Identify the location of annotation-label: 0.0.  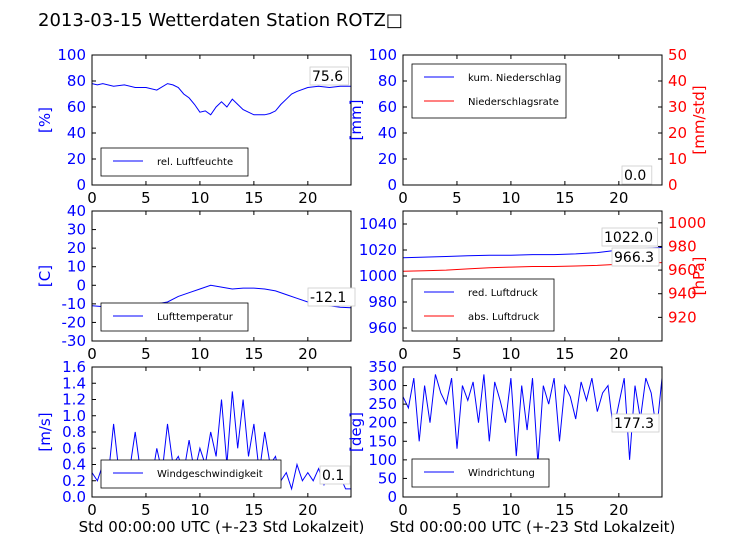
(635, 176).